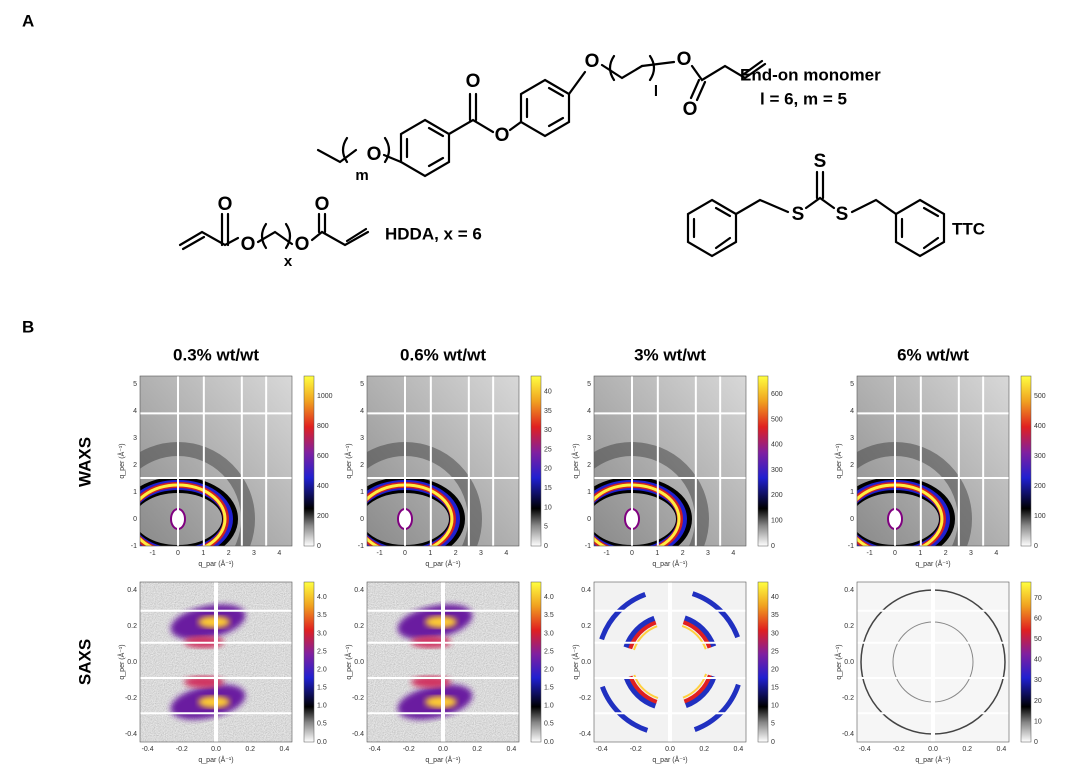  I want to click on colorbar-tick-label: 2.0, so click(322, 669).